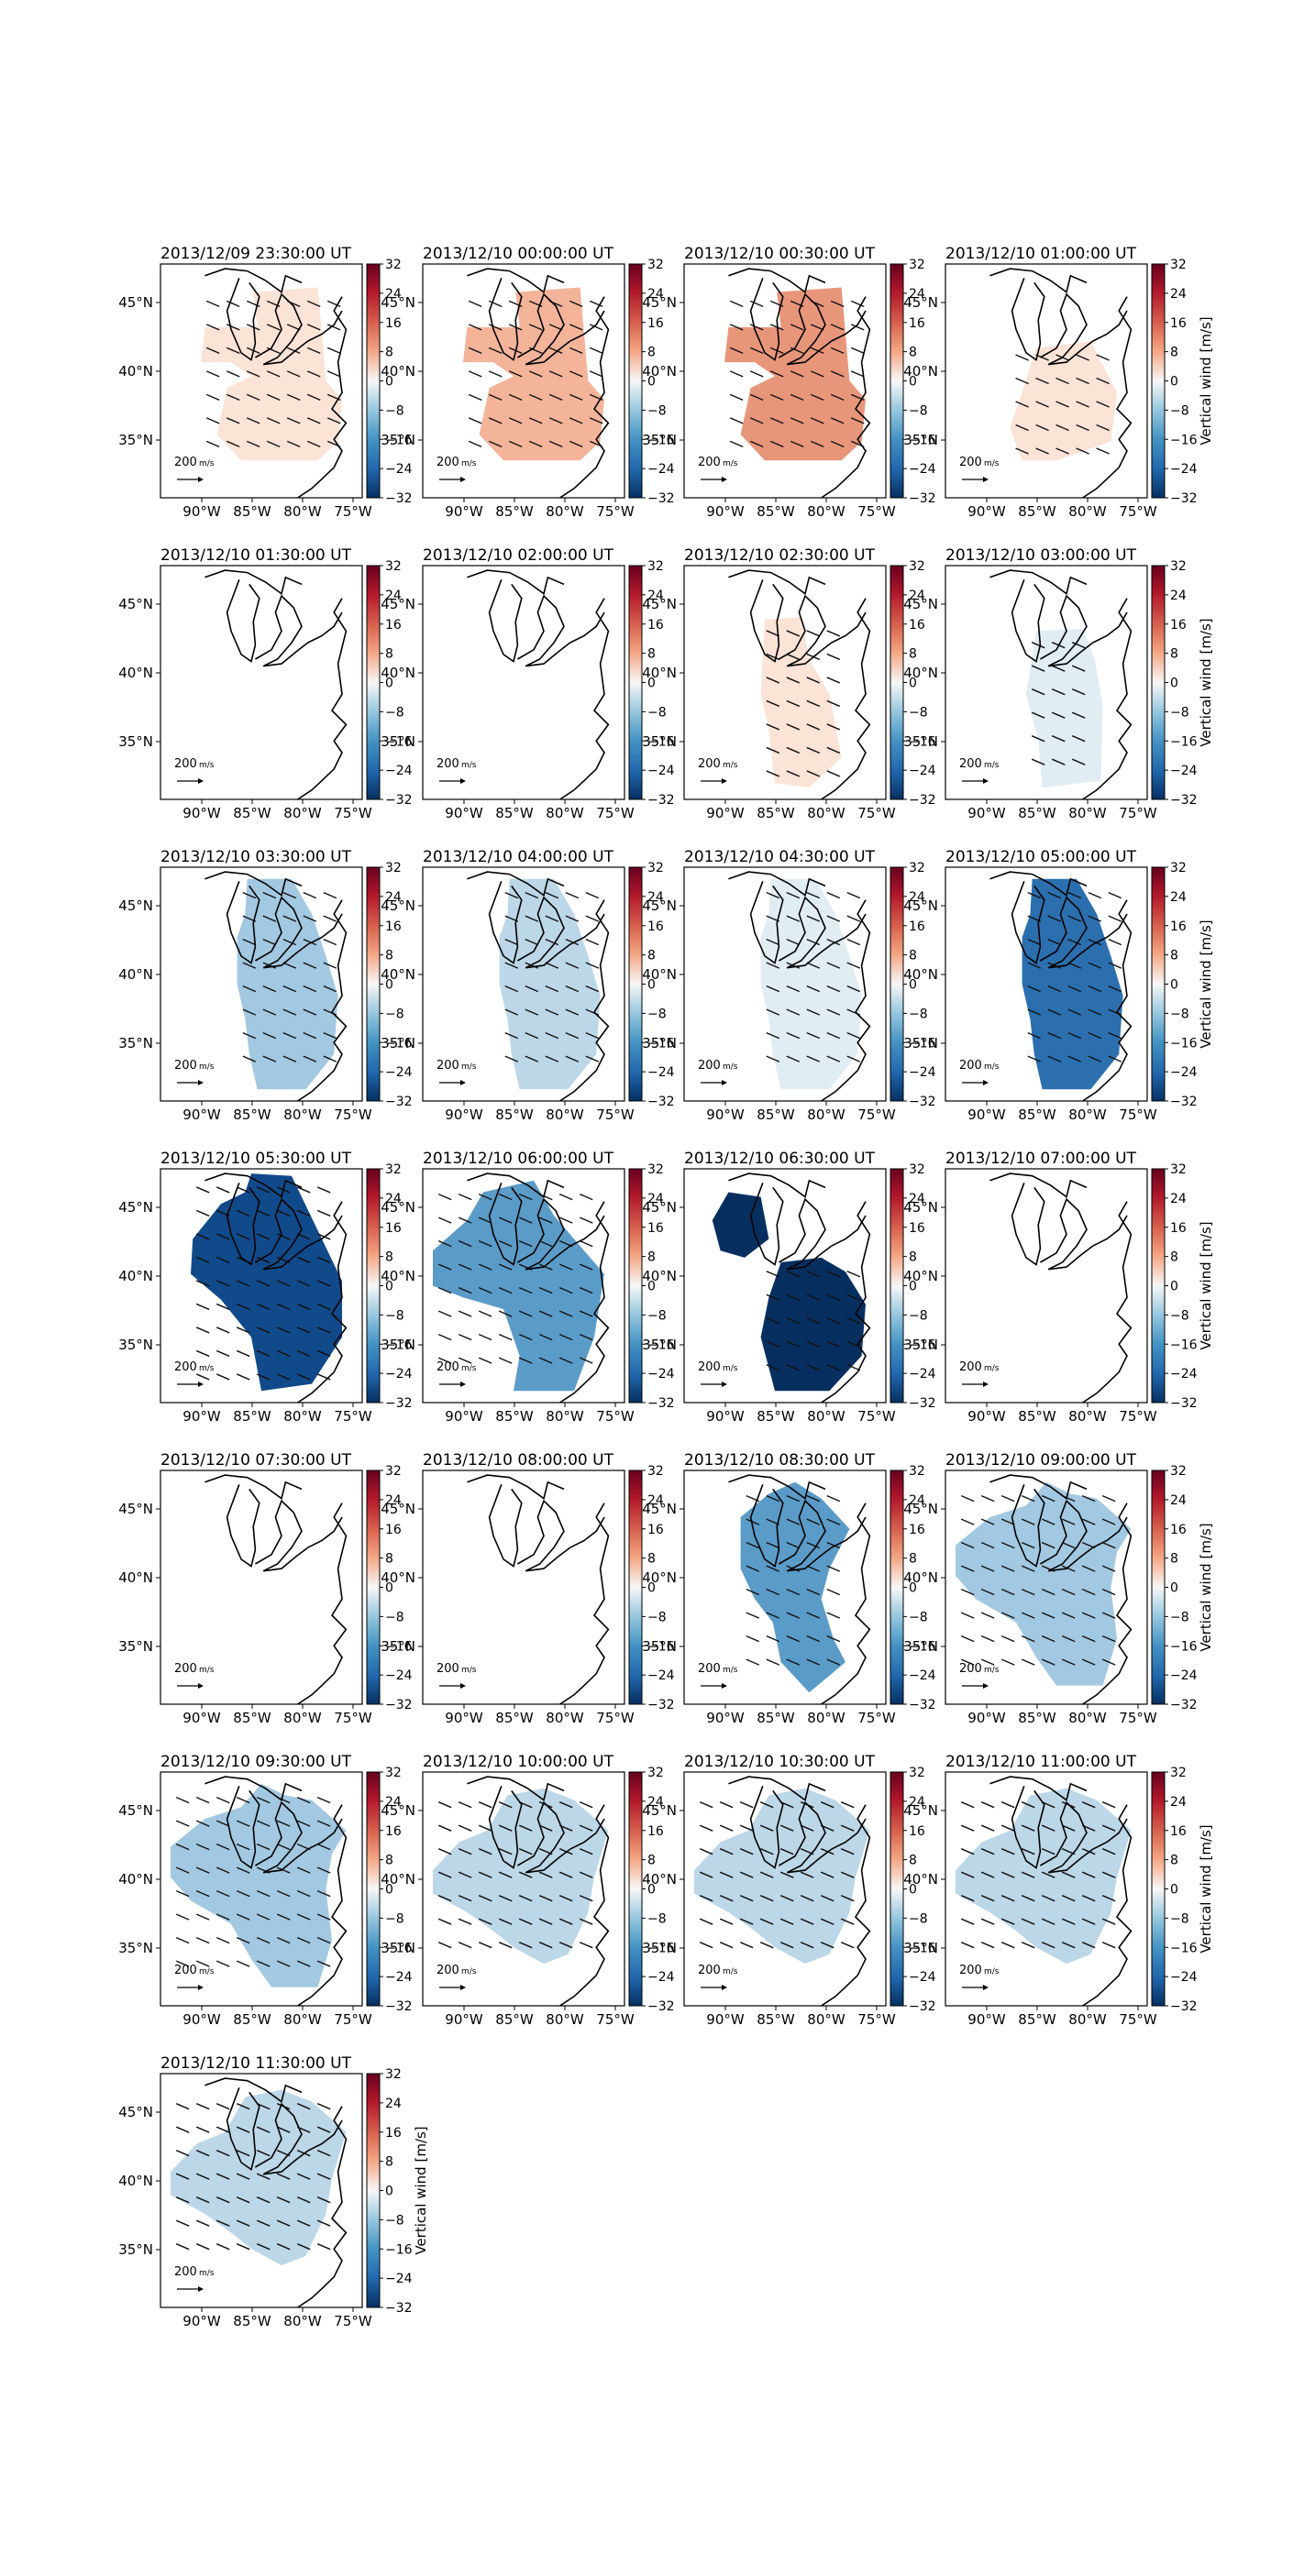 The image size is (1293, 2576). Describe the element at coordinates (399, 1375) in the screenshot. I see `colorbar-tick-label: −24` at that location.